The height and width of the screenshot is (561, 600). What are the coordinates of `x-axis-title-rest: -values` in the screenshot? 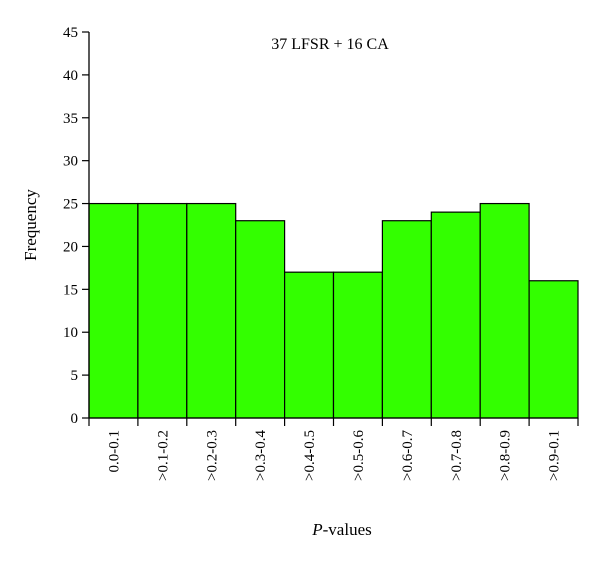 It's located at (347, 529).